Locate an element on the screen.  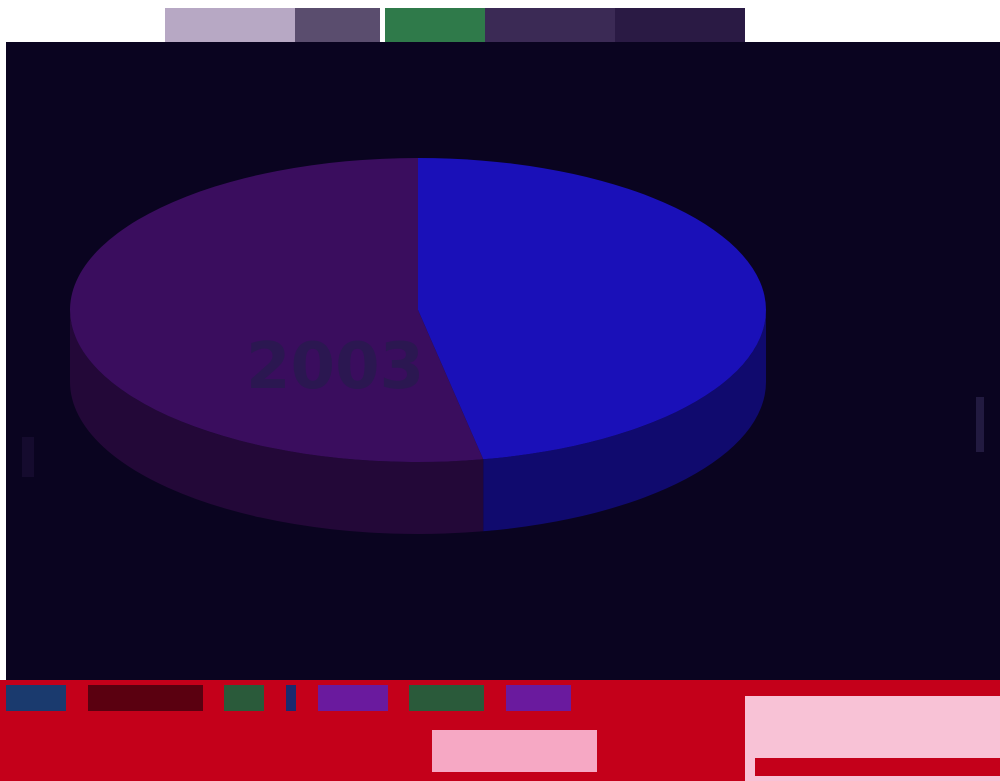
left-edge-mark is located at coordinates (28, 457).